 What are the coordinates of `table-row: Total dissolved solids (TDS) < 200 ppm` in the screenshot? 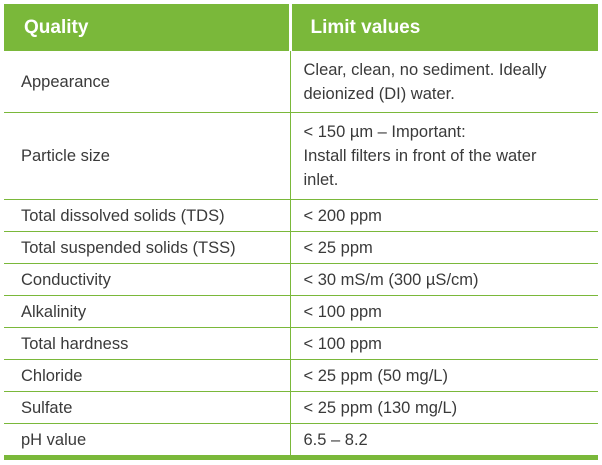 It's located at (301, 215).